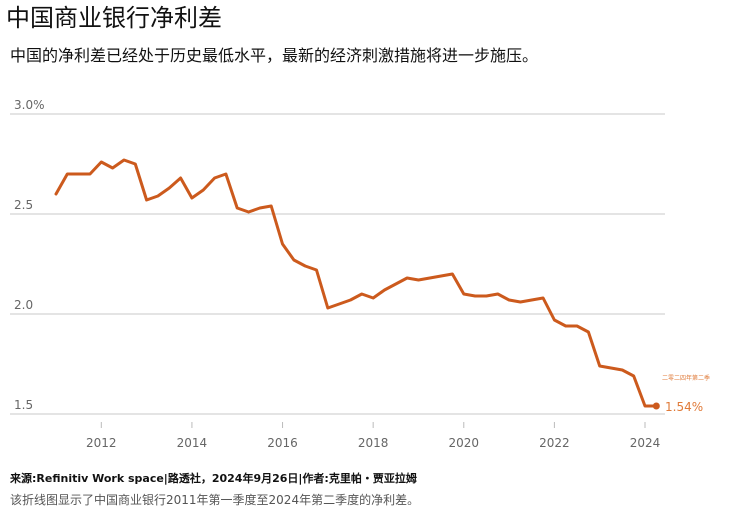 The width and height of the screenshot is (731, 514). I want to click on end-value-label: 1.54%, so click(684, 407).